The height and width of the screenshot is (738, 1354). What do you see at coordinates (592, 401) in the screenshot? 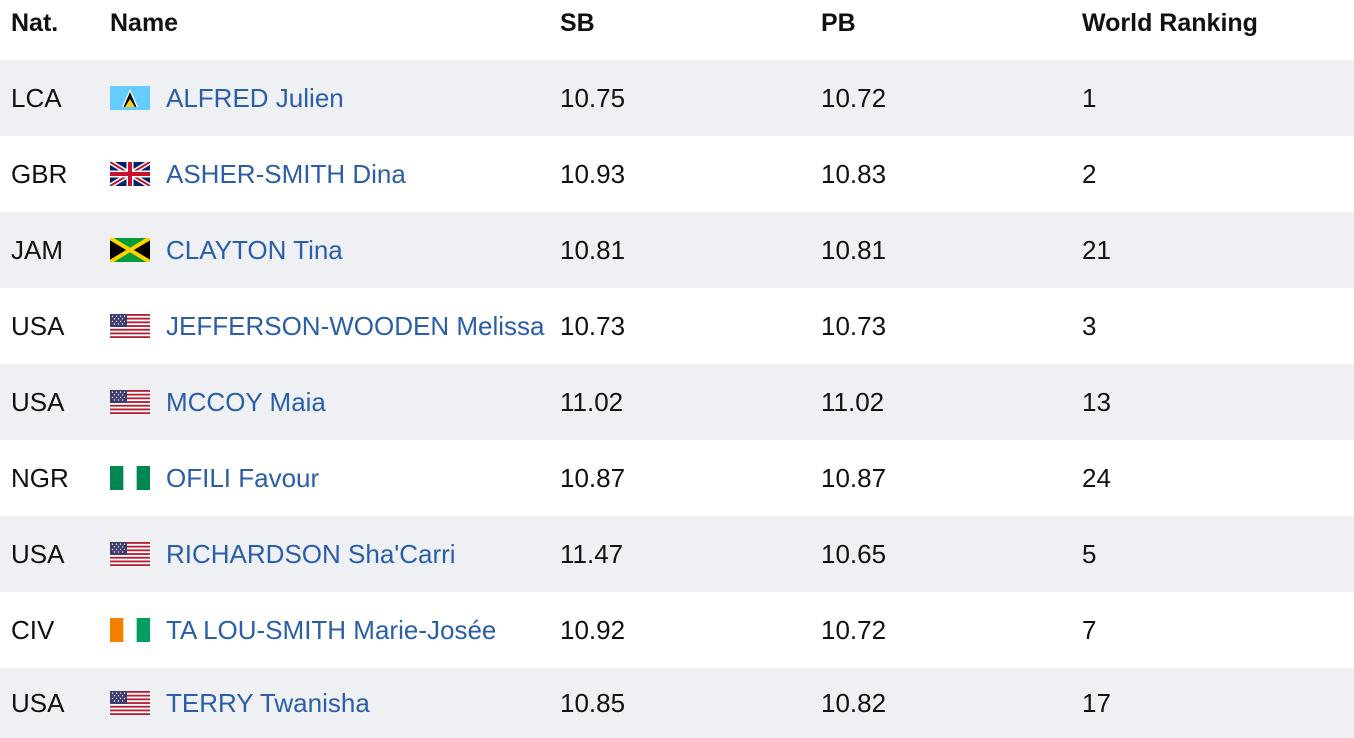
I see `season-best: 11.02` at bounding box center [592, 401].